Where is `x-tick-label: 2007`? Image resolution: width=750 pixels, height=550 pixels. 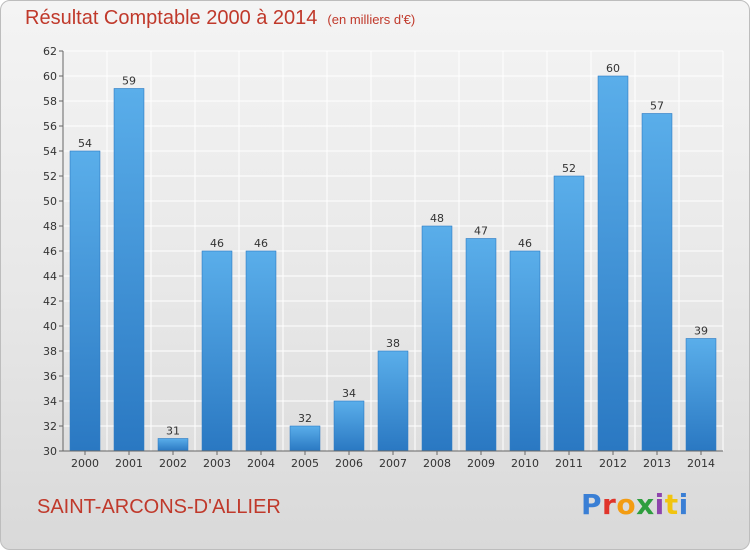
x-tick-label: 2007 is located at coordinates (393, 463).